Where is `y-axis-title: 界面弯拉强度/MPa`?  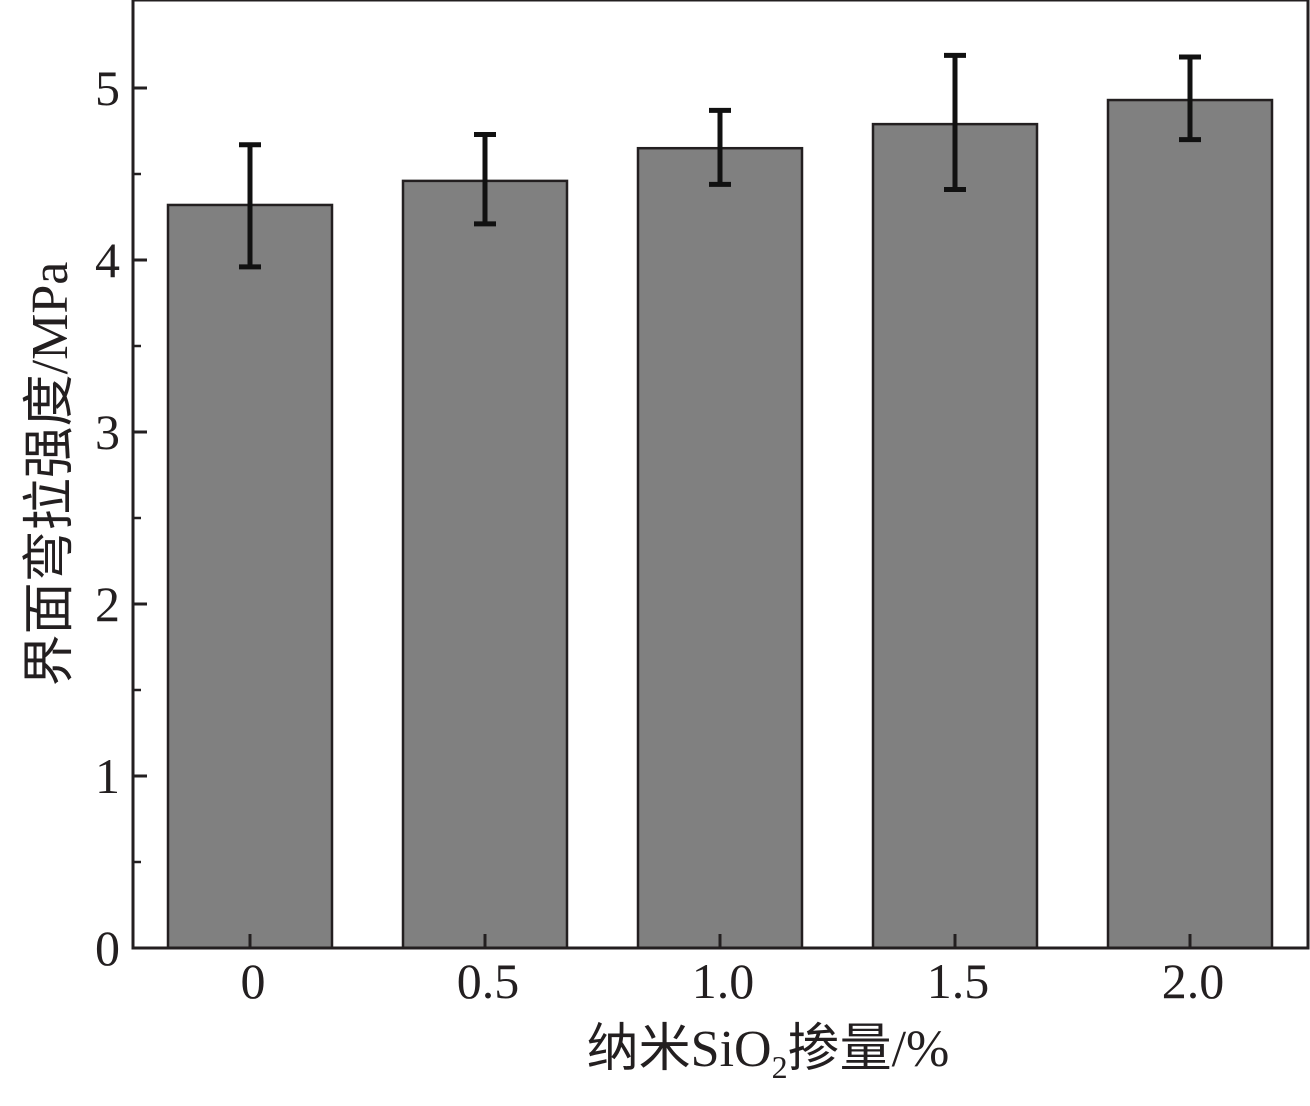 y-axis-title: 界面弯拉强度/MPa is located at coordinates (50, 474).